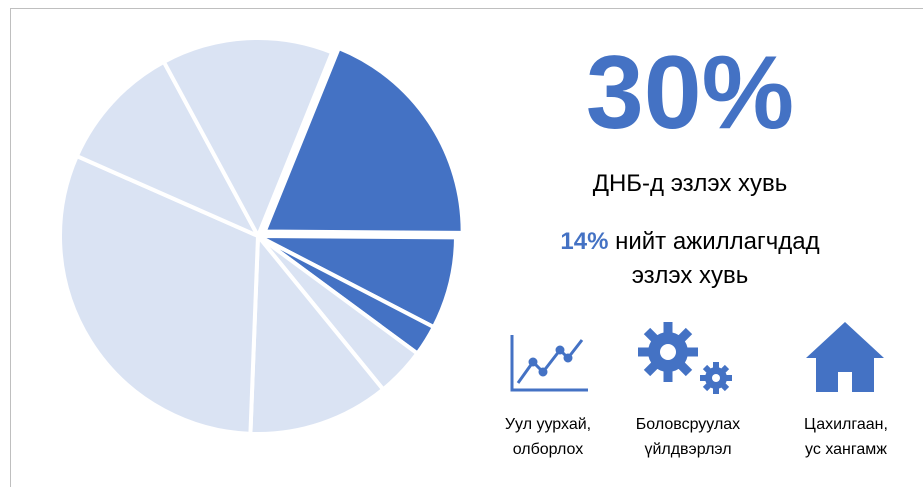  Describe the element at coordinates (685, 358) in the screenshot. I see `gears-icon` at that location.